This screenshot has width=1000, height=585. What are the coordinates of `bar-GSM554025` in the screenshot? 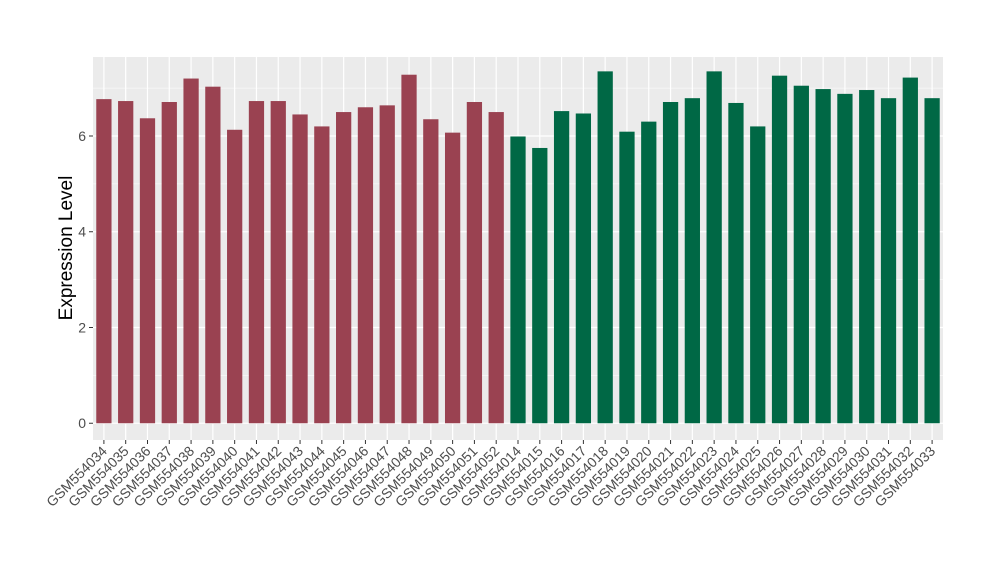 It's located at (758, 275).